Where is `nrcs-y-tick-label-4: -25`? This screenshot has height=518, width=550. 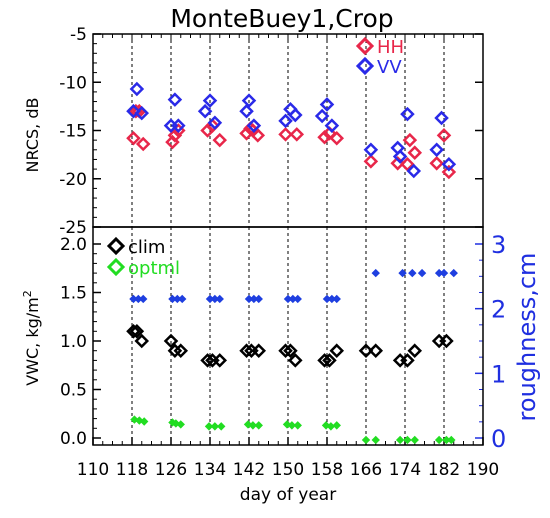 nrcs-y-tick-label-4: -25 is located at coordinates (73, 228).